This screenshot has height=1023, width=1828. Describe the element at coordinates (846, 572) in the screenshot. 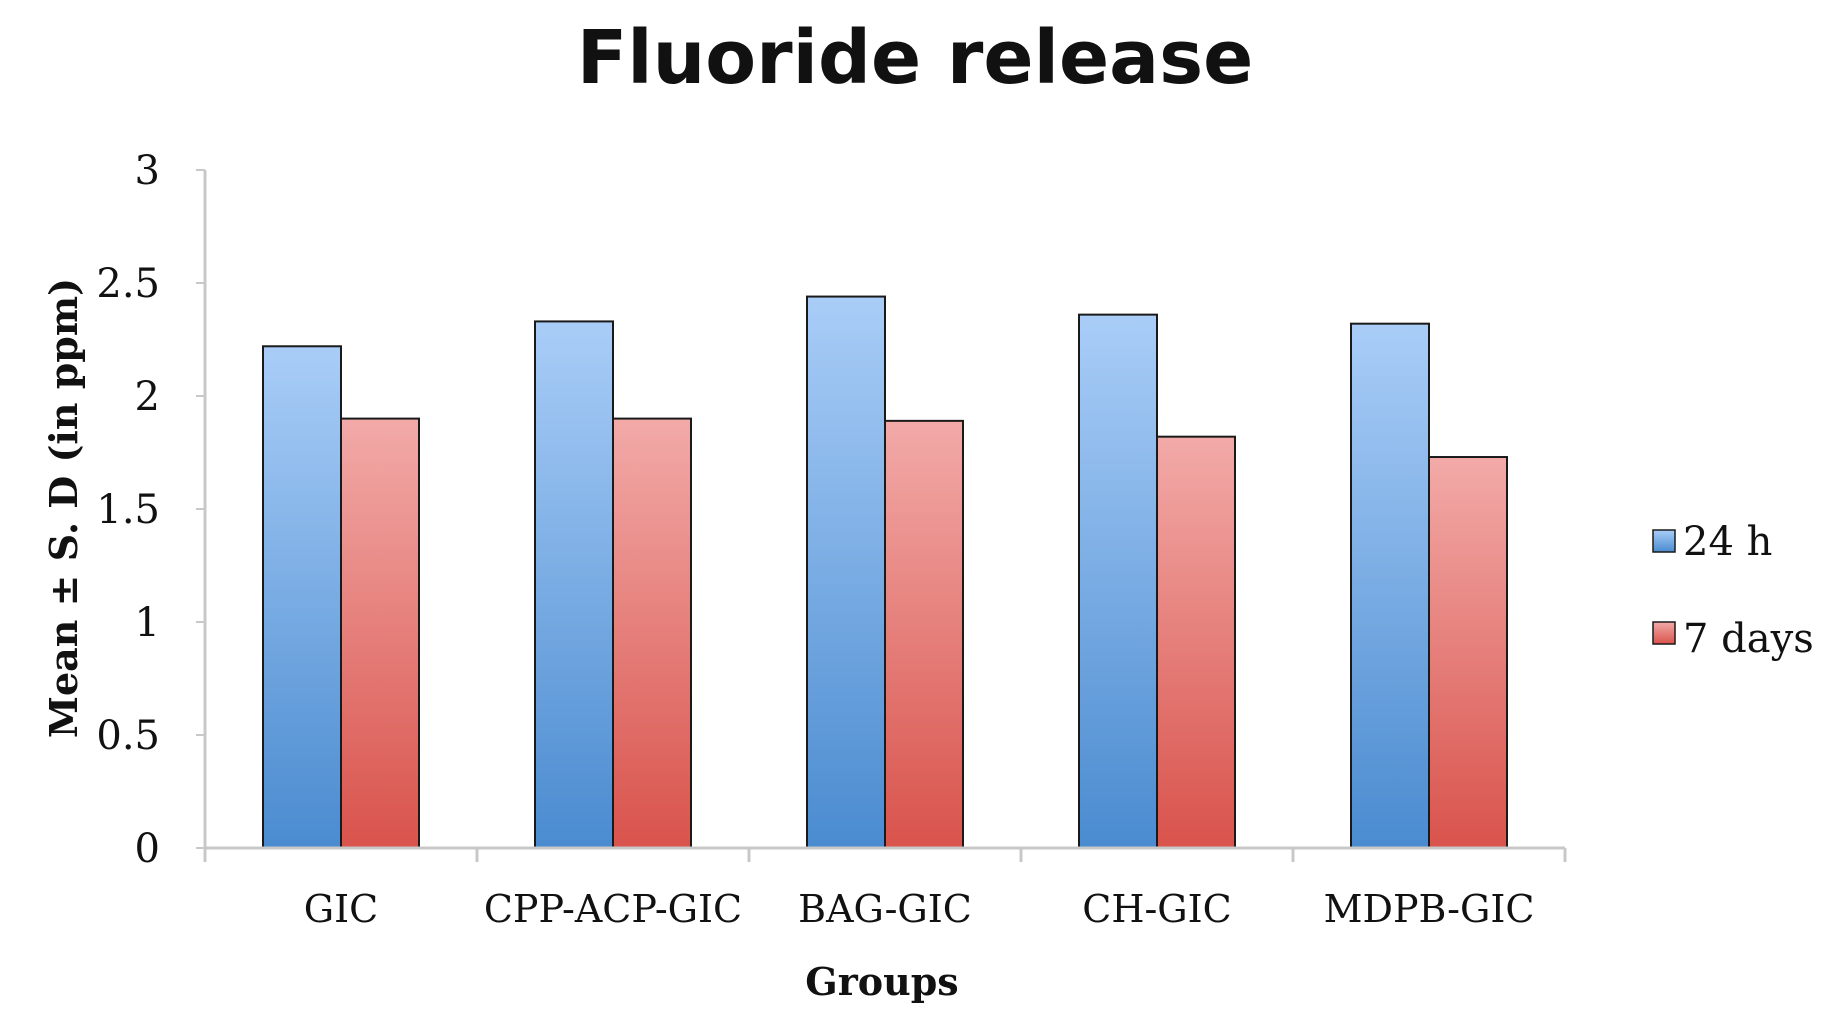

I see `bar-24-h-bag-gic` at that location.